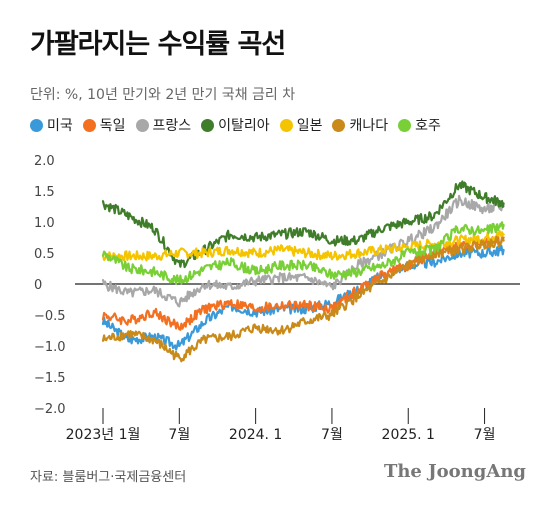 The height and width of the screenshot is (505, 560). I want to click on legend-item: 호주, so click(419, 125).